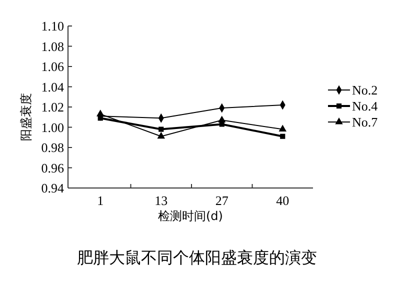 The width and height of the screenshot is (414, 281). What do you see at coordinates (52, 66) in the screenshot?
I see `y-tick-label: 1.06` at bounding box center [52, 66].